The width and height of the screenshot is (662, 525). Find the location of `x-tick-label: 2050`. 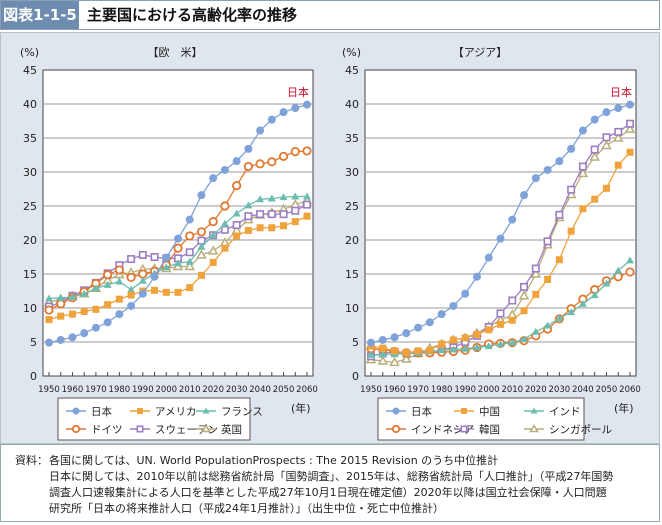

x-tick-label: 2050 is located at coordinates (607, 390).